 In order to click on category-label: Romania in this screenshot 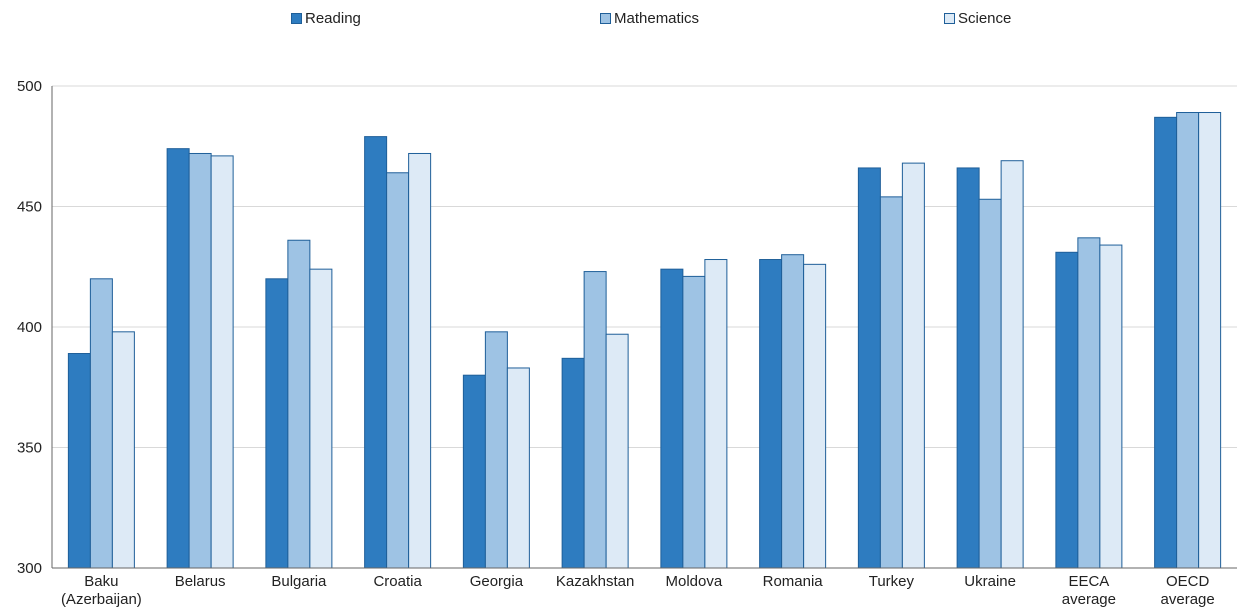, I will do `click(793, 581)`.